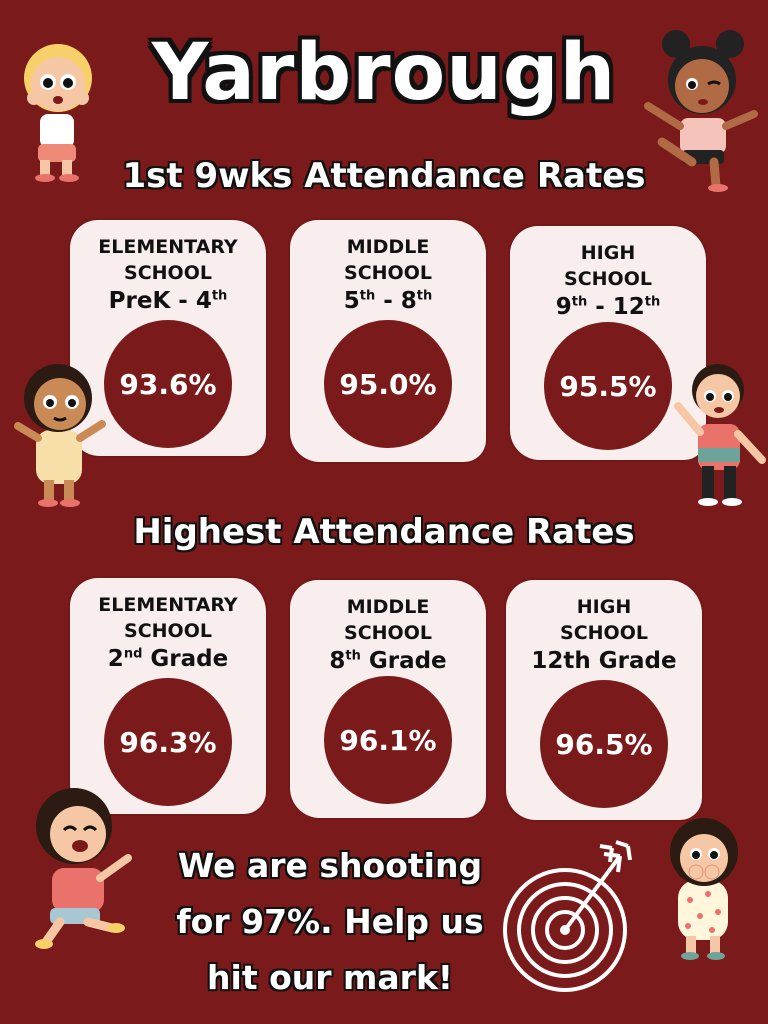 The image size is (768, 1024). I want to click on card-grade: 5th - 8th, so click(388, 301).